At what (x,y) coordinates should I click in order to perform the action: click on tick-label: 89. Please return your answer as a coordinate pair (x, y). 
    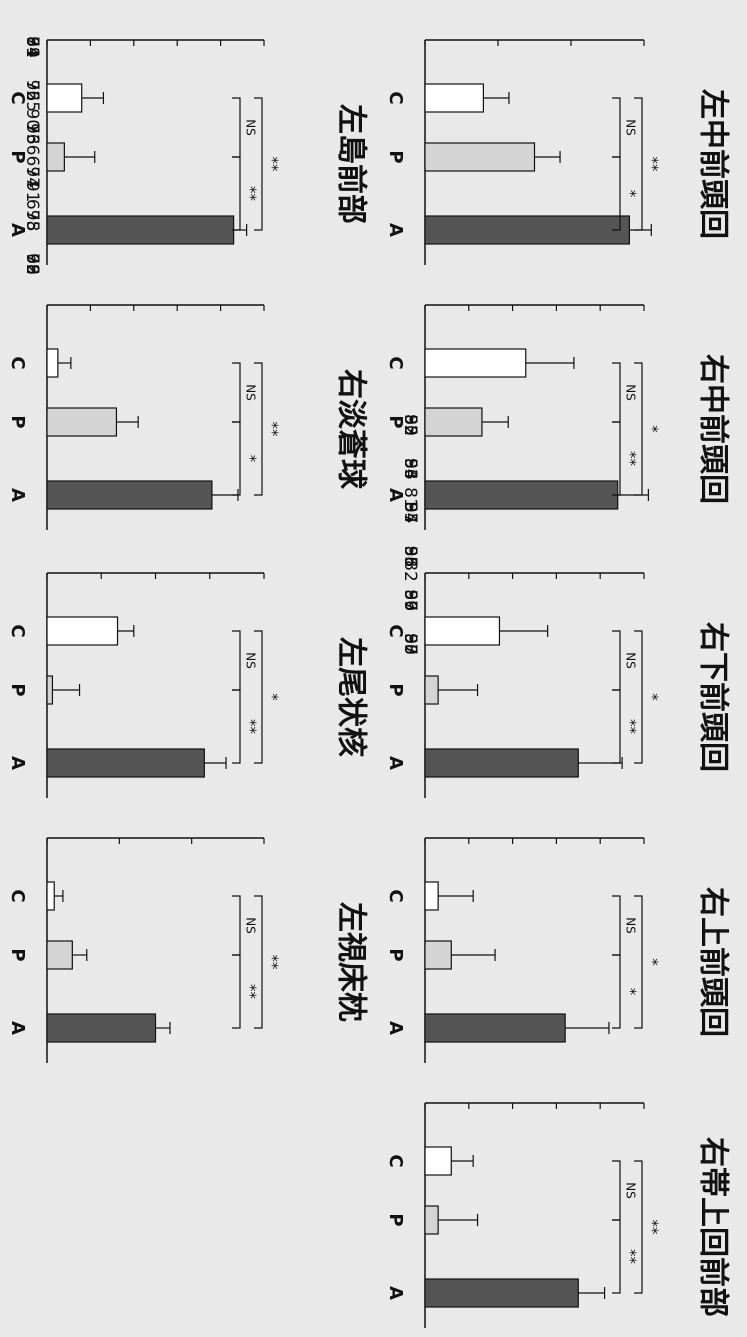
    Looking at the image, I should click on (32, 47).